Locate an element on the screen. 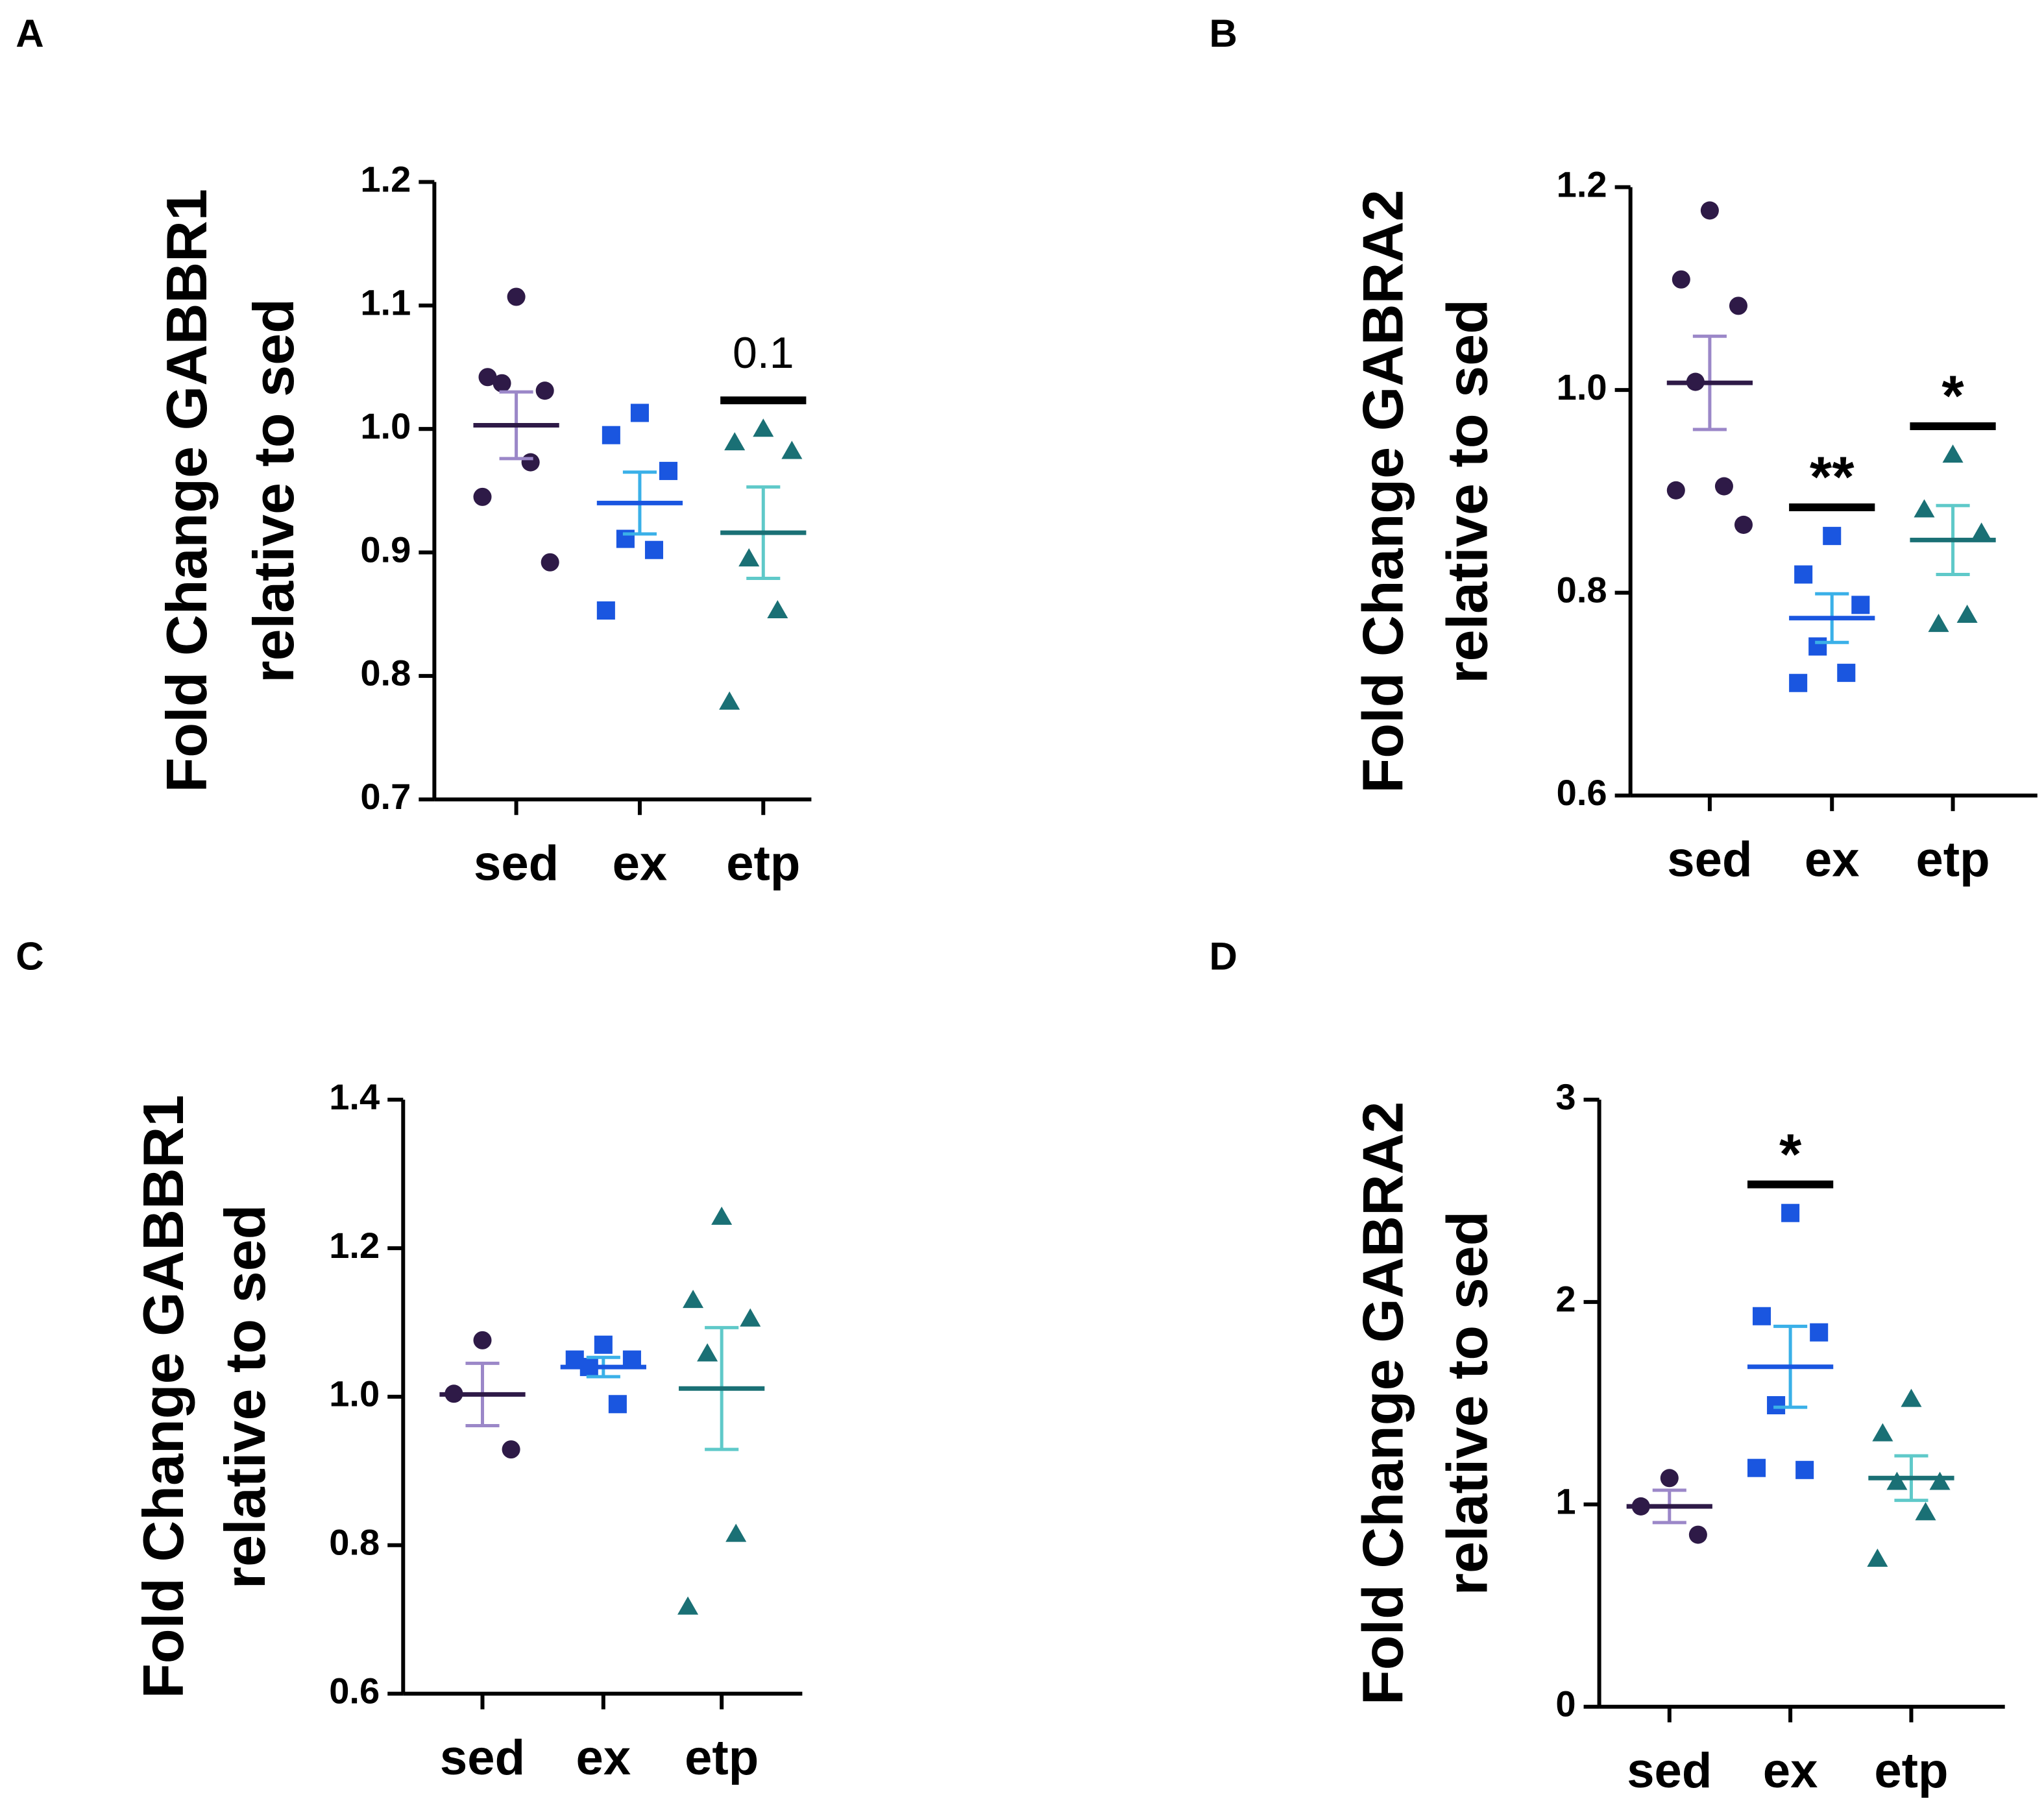 The width and height of the screenshot is (2044, 1812). significance-label: 0.1 is located at coordinates (763, 353).